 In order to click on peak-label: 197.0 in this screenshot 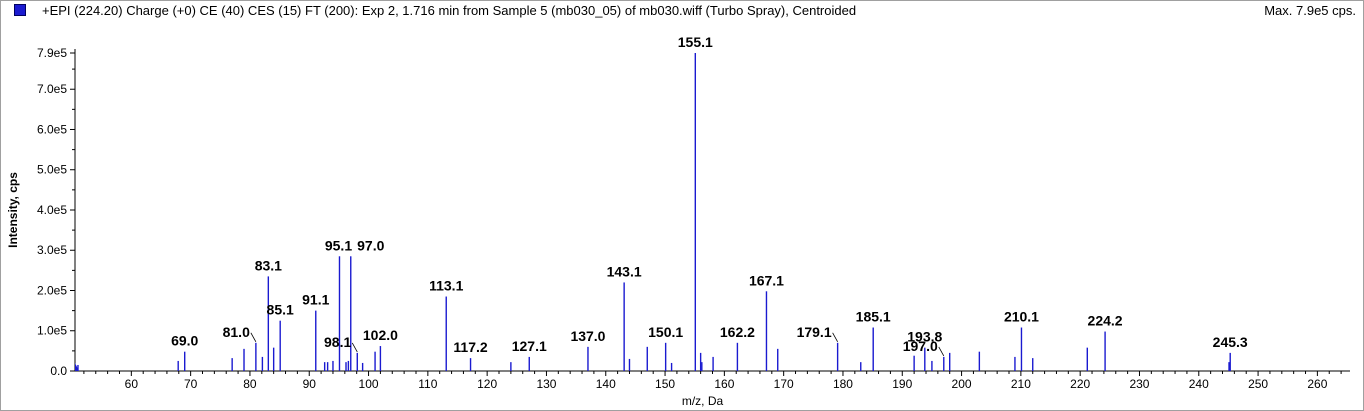, I will do `click(920, 346)`.